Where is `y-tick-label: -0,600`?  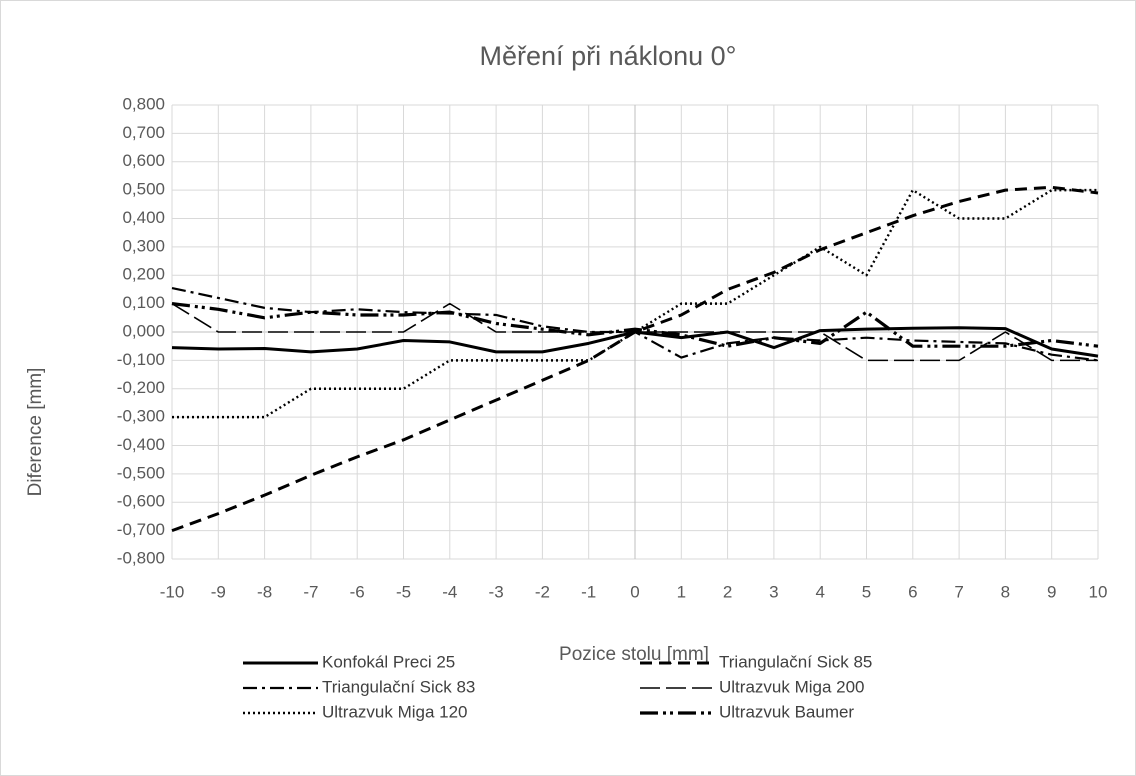
y-tick-label: -0,600 is located at coordinates (141, 501).